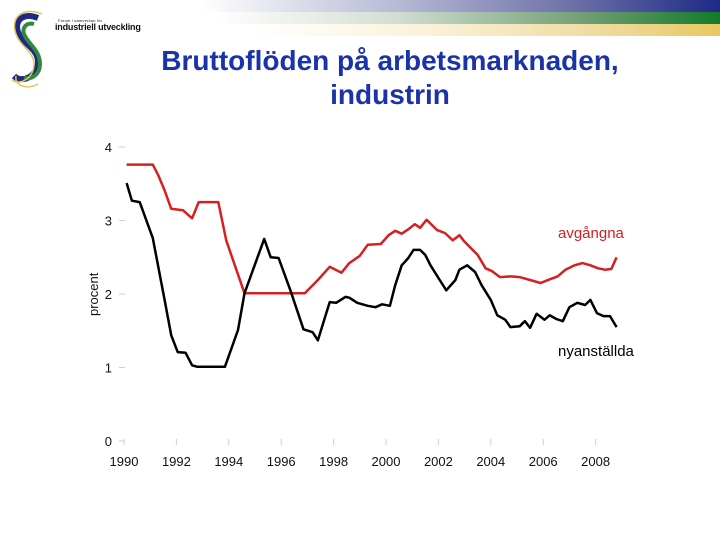 This screenshot has height=540, width=720. I want to click on x-tick-label: 1994, so click(228, 461).